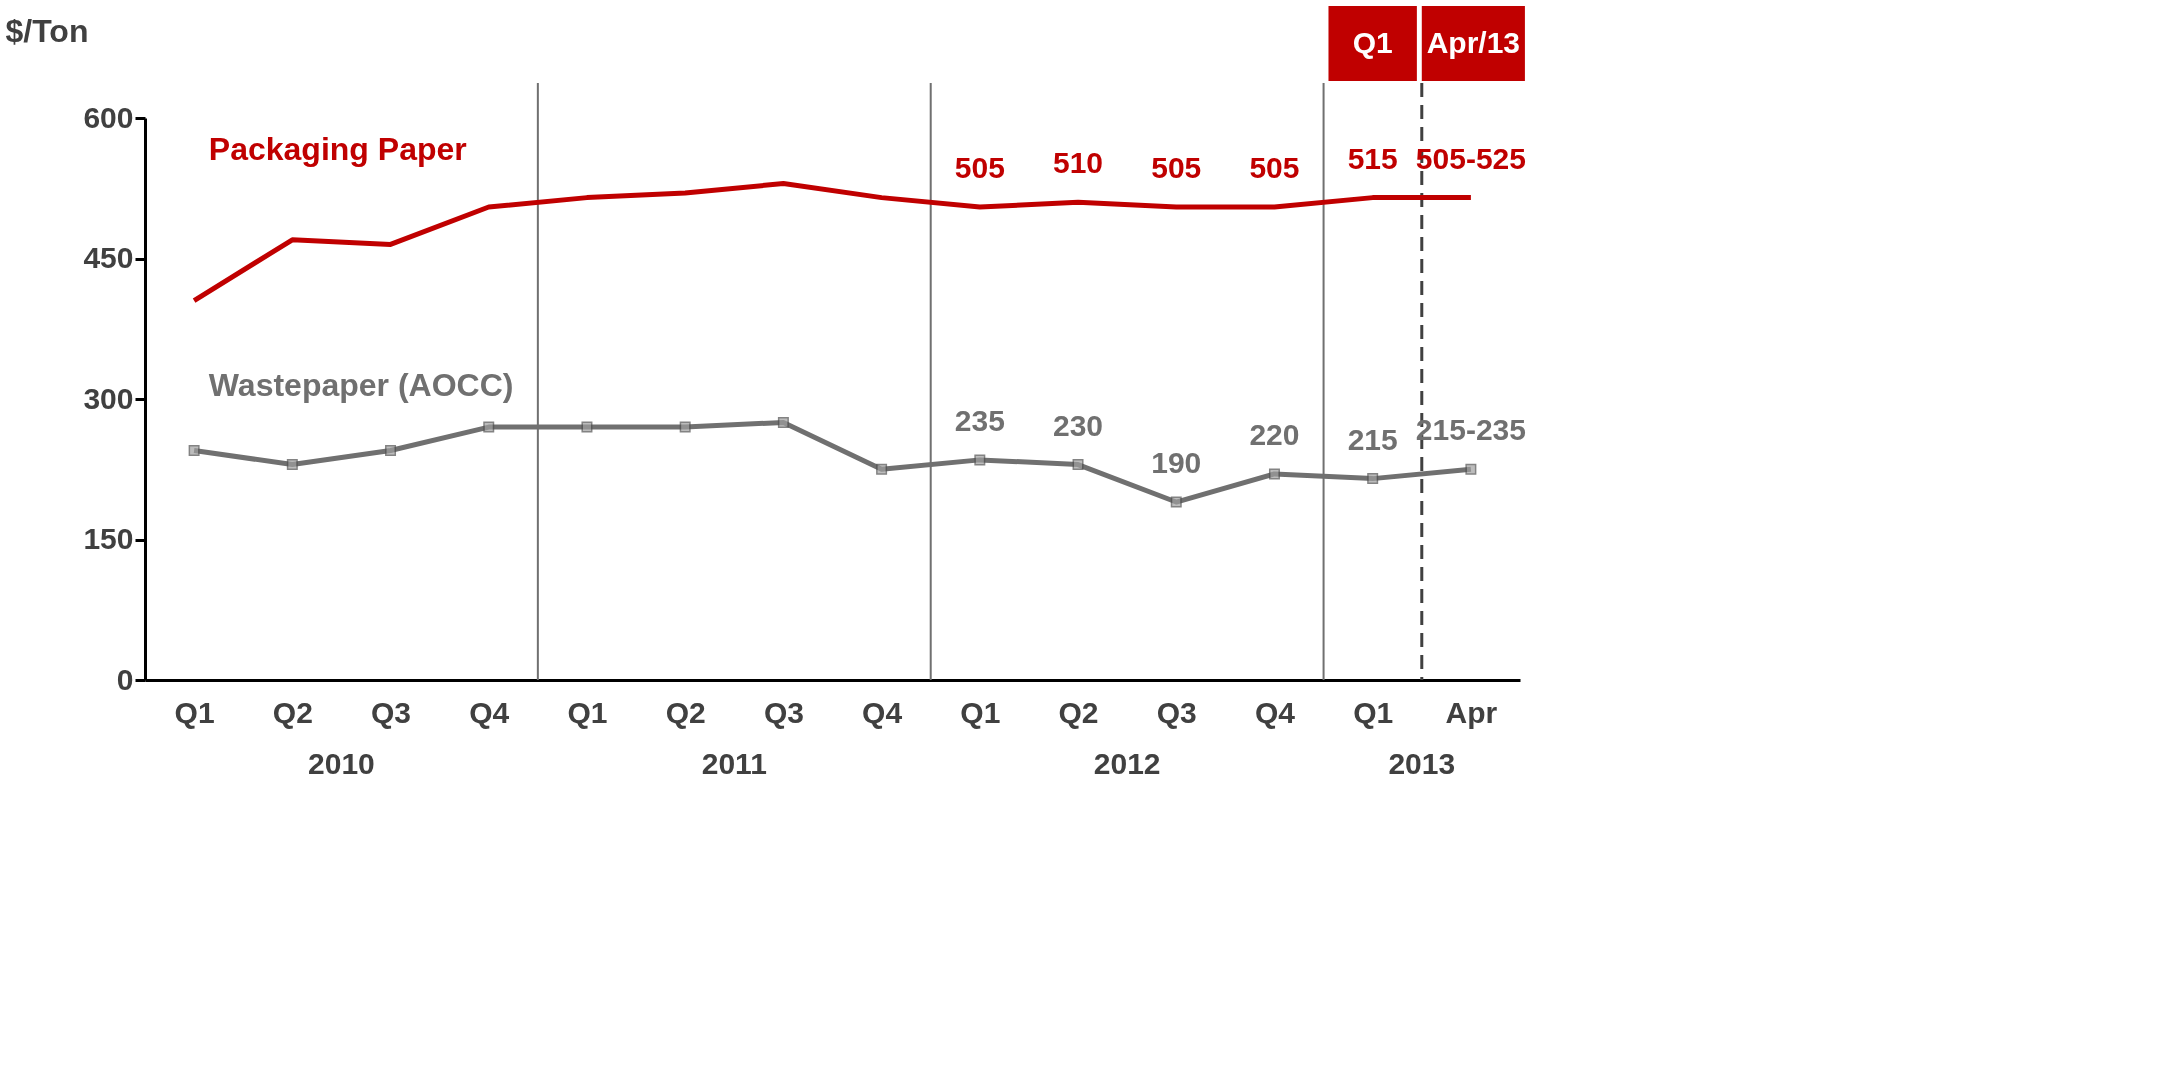  Describe the element at coordinates (361, 385) in the screenshot. I see `series-label: Wastepaper (AOCC)` at that location.